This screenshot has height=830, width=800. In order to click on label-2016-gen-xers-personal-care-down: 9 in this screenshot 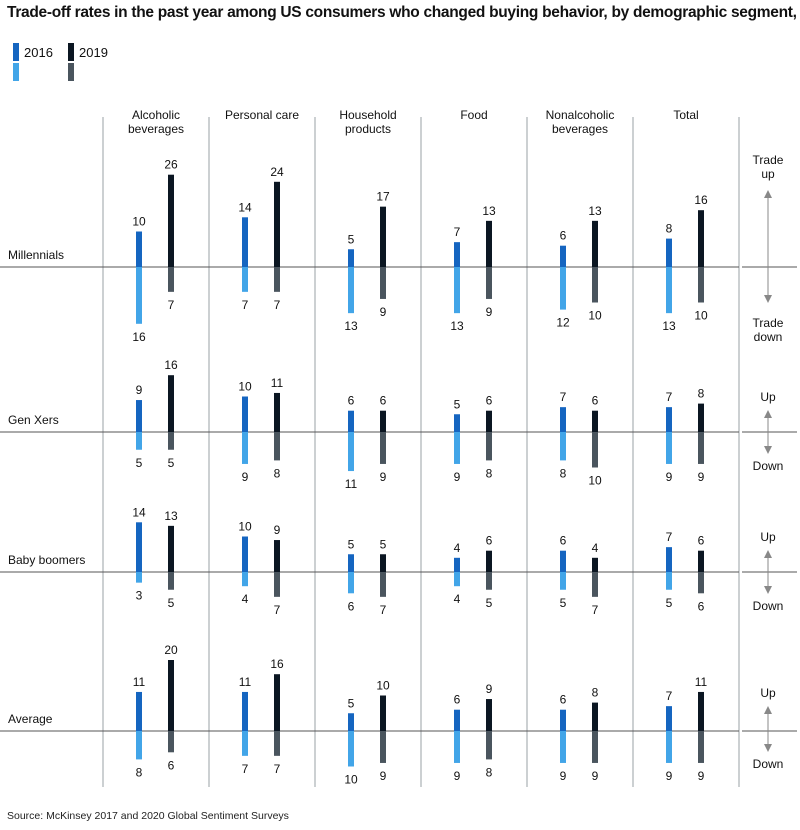, I will do `click(245, 477)`.